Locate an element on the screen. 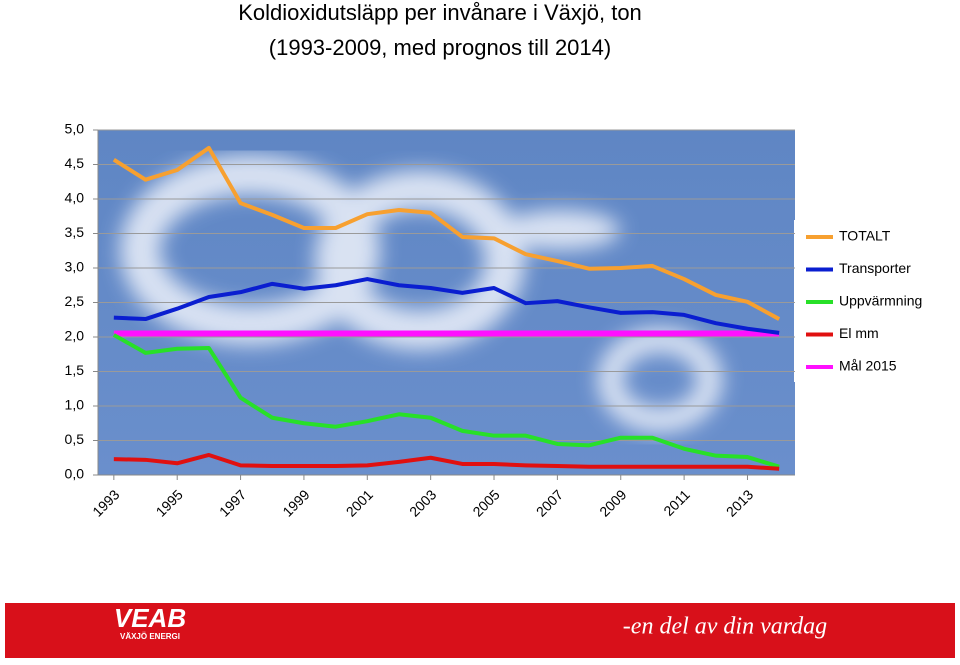 The width and height of the screenshot is (960, 665). x-tick-label: 2013 is located at coordinates (739, 502).